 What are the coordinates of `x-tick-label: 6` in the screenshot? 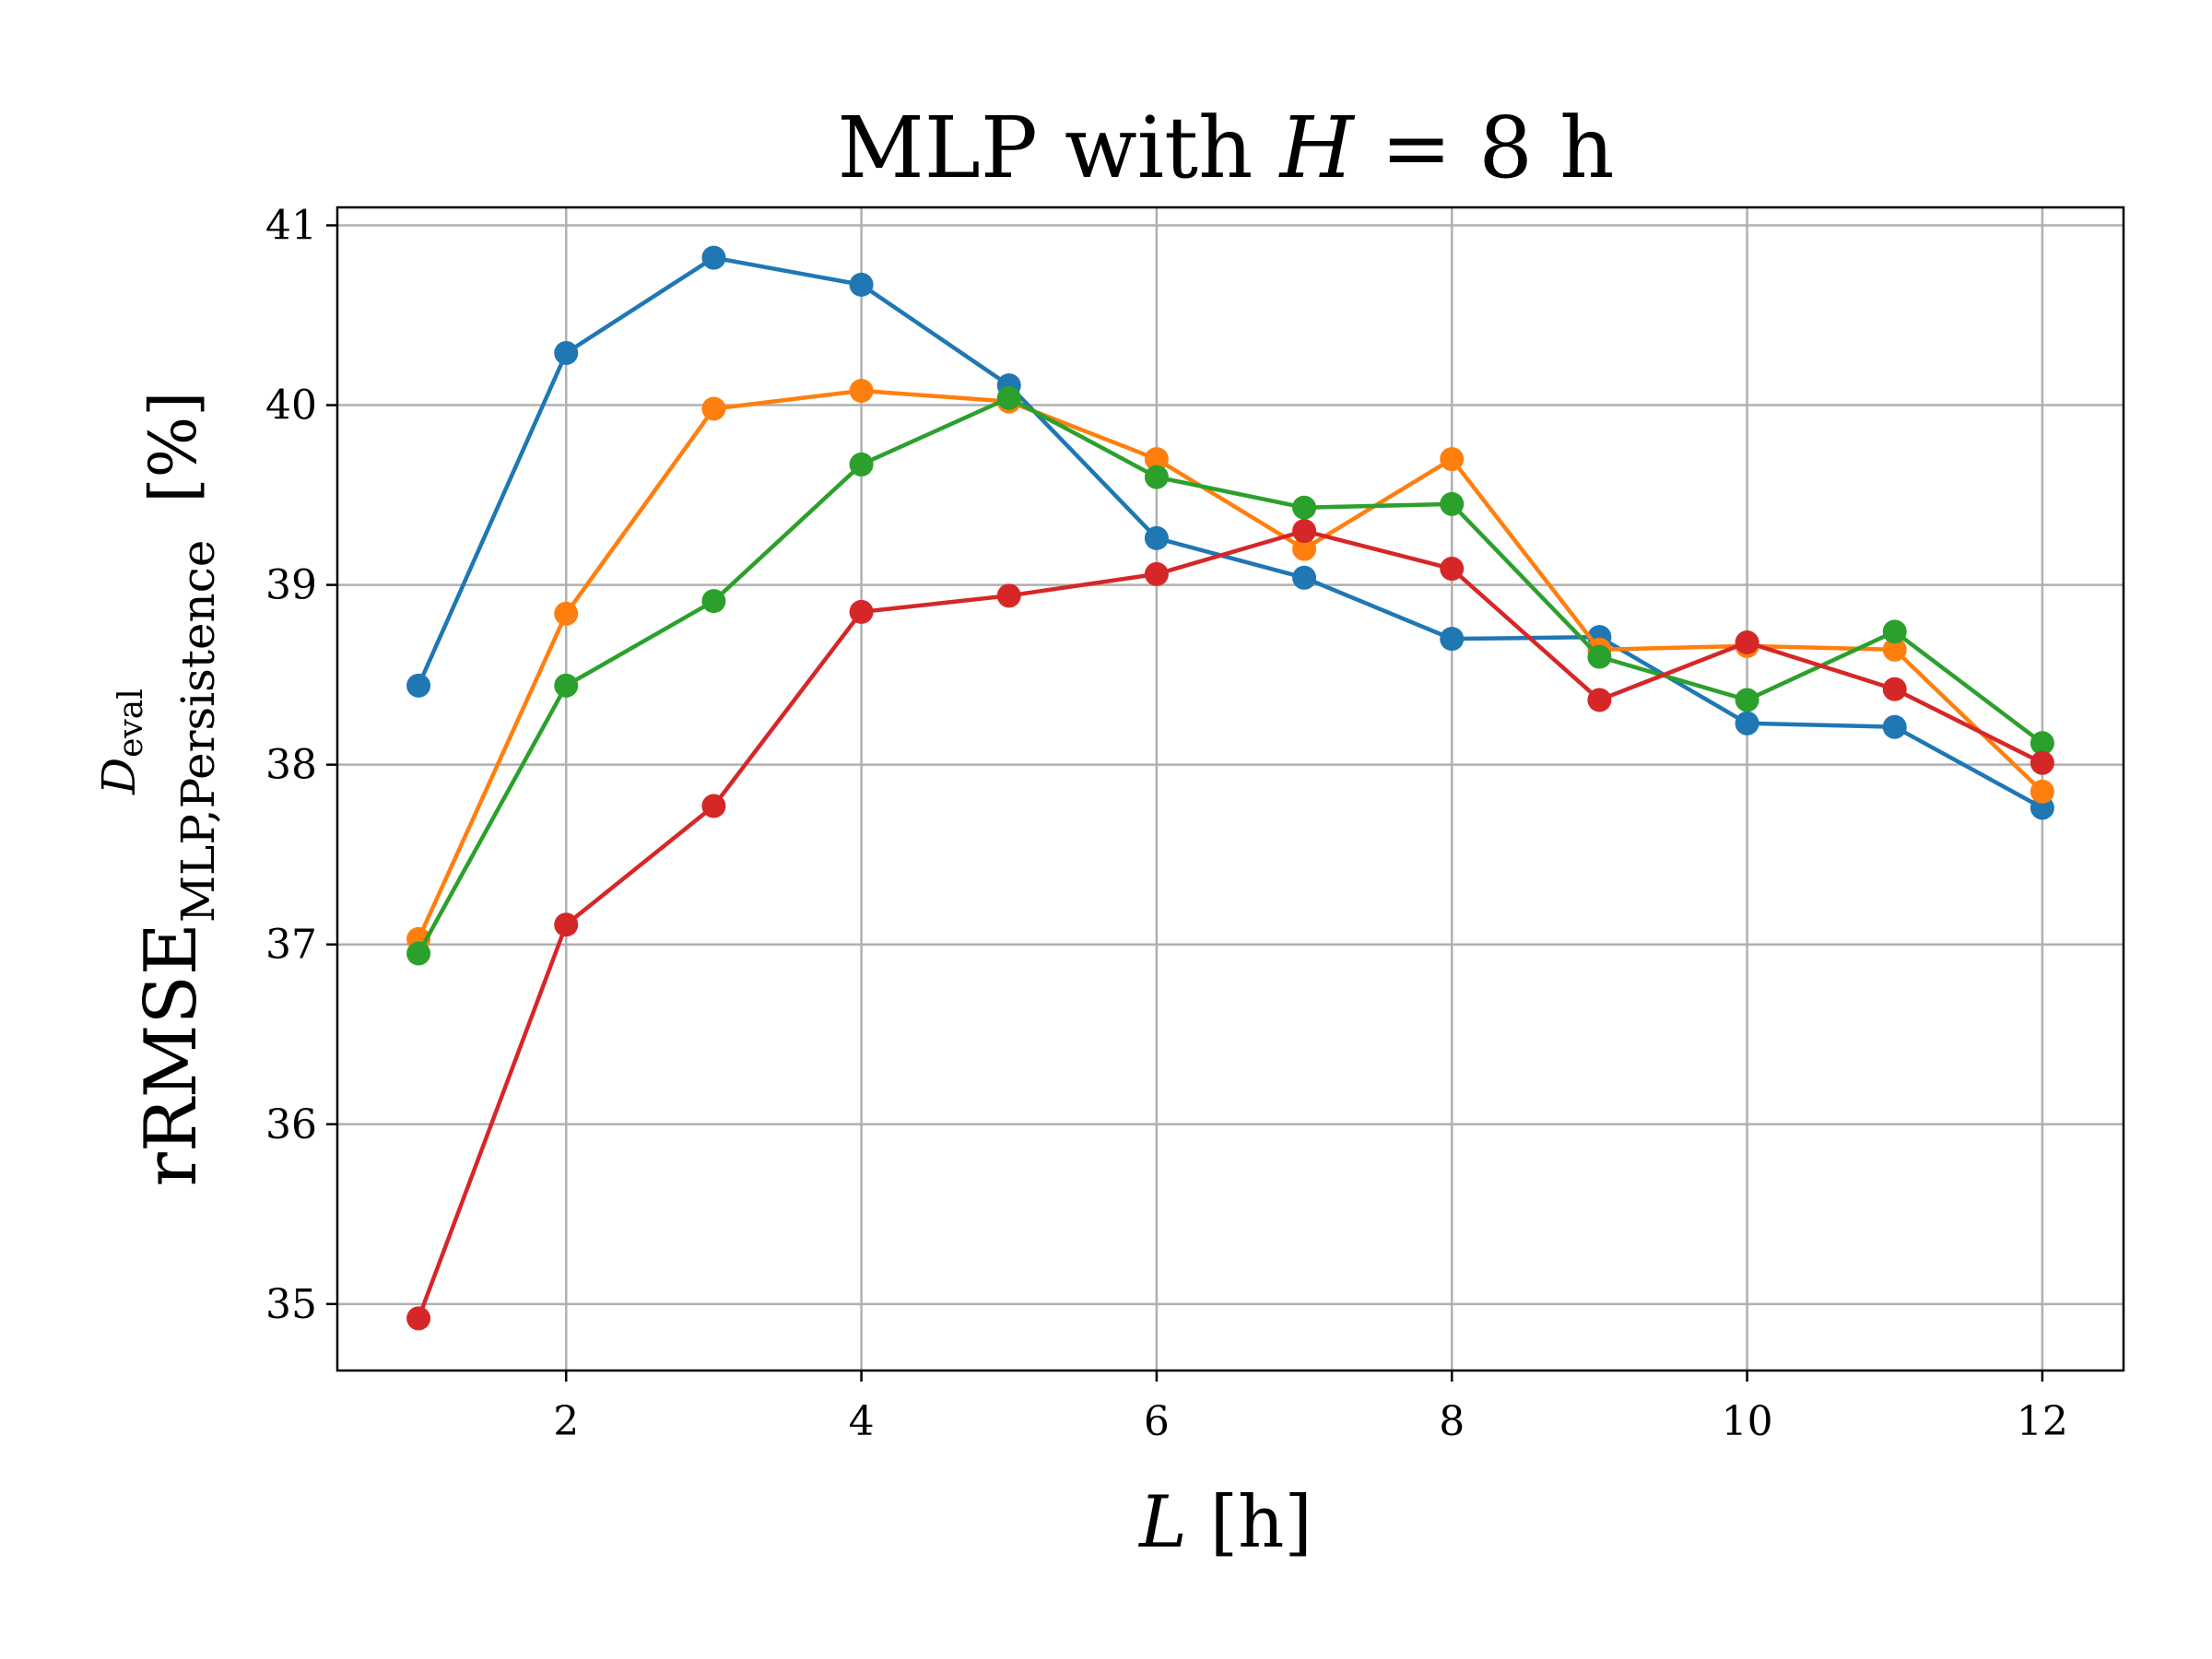 It's located at (1157, 1421).